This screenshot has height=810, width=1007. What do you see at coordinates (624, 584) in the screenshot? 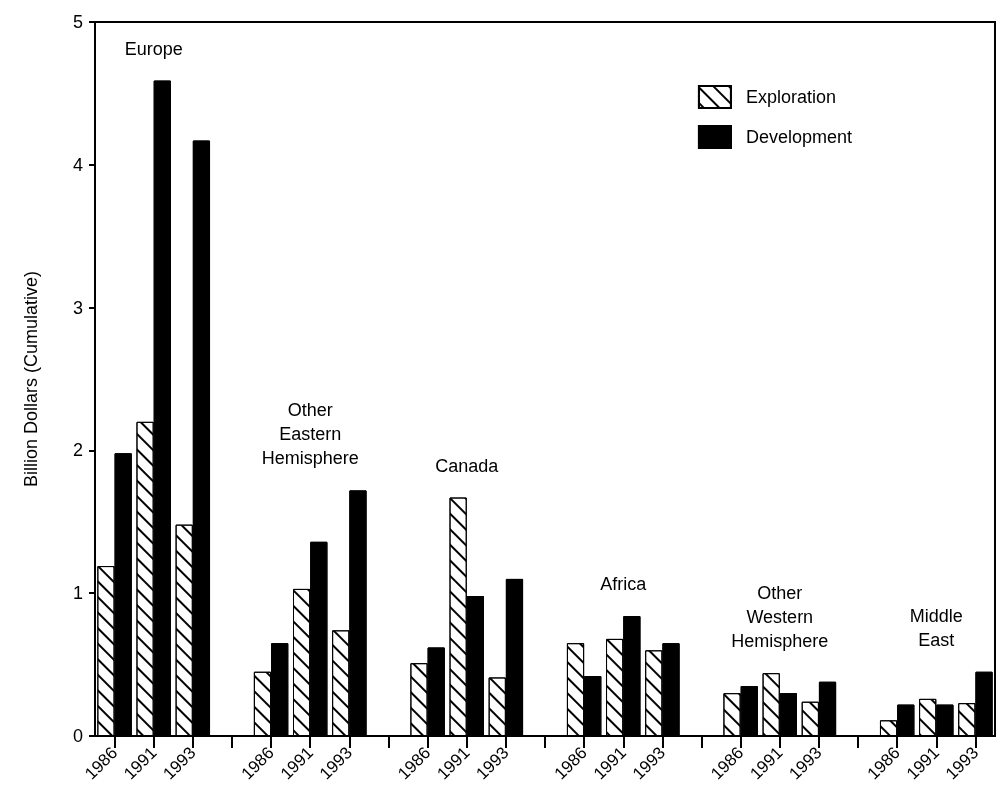
I see `annotation: Africa` at bounding box center [624, 584].